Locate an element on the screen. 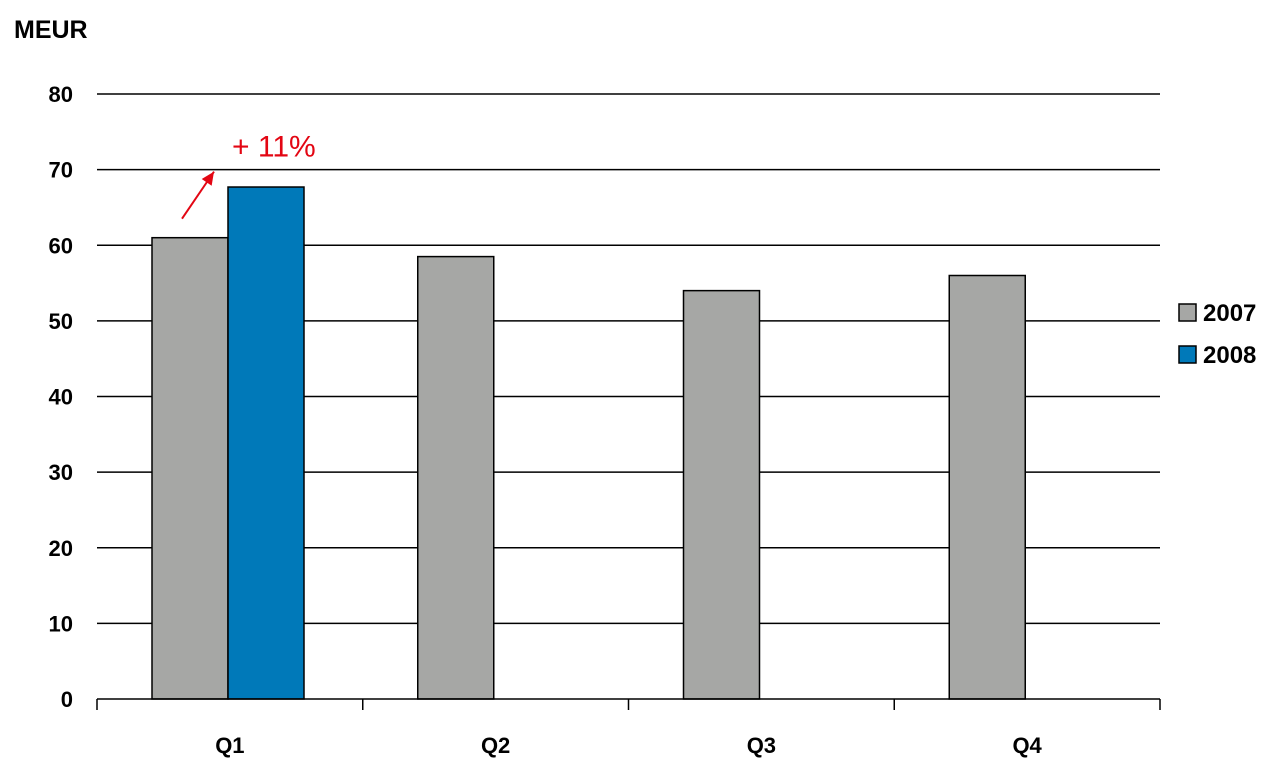  annotation: + 11% is located at coordinates (248, 175).